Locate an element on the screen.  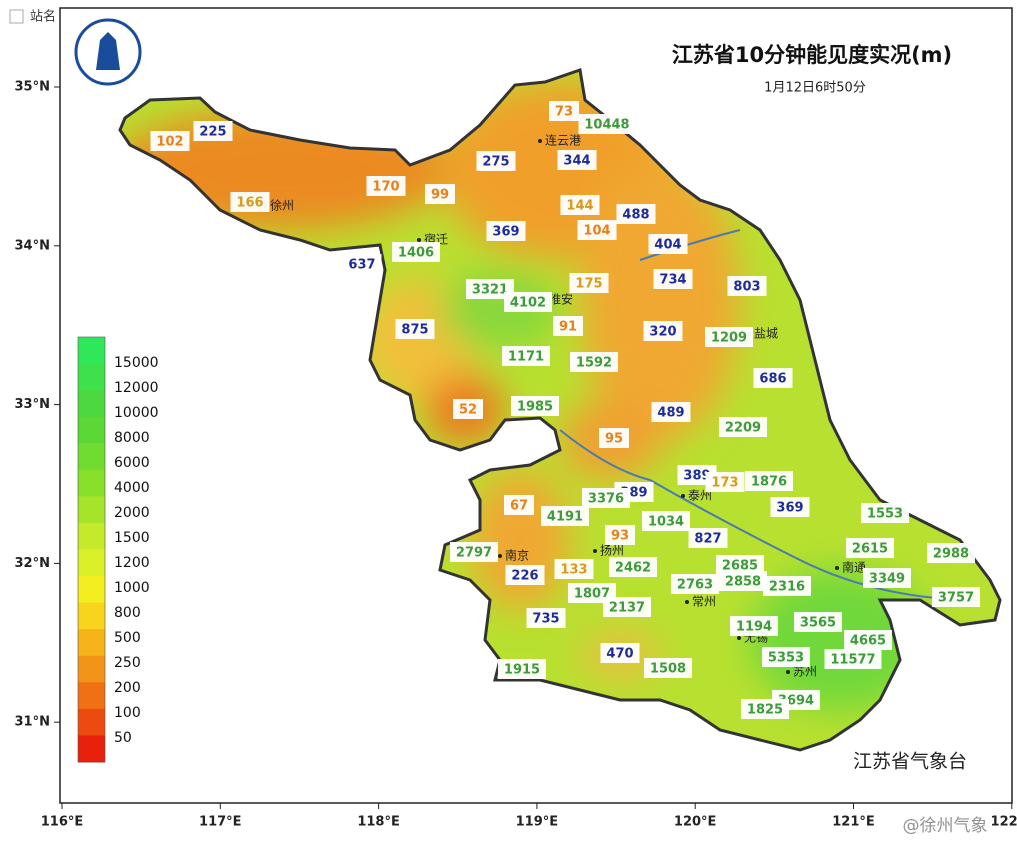
station-value: 320 is located at coordinates (662, 332).